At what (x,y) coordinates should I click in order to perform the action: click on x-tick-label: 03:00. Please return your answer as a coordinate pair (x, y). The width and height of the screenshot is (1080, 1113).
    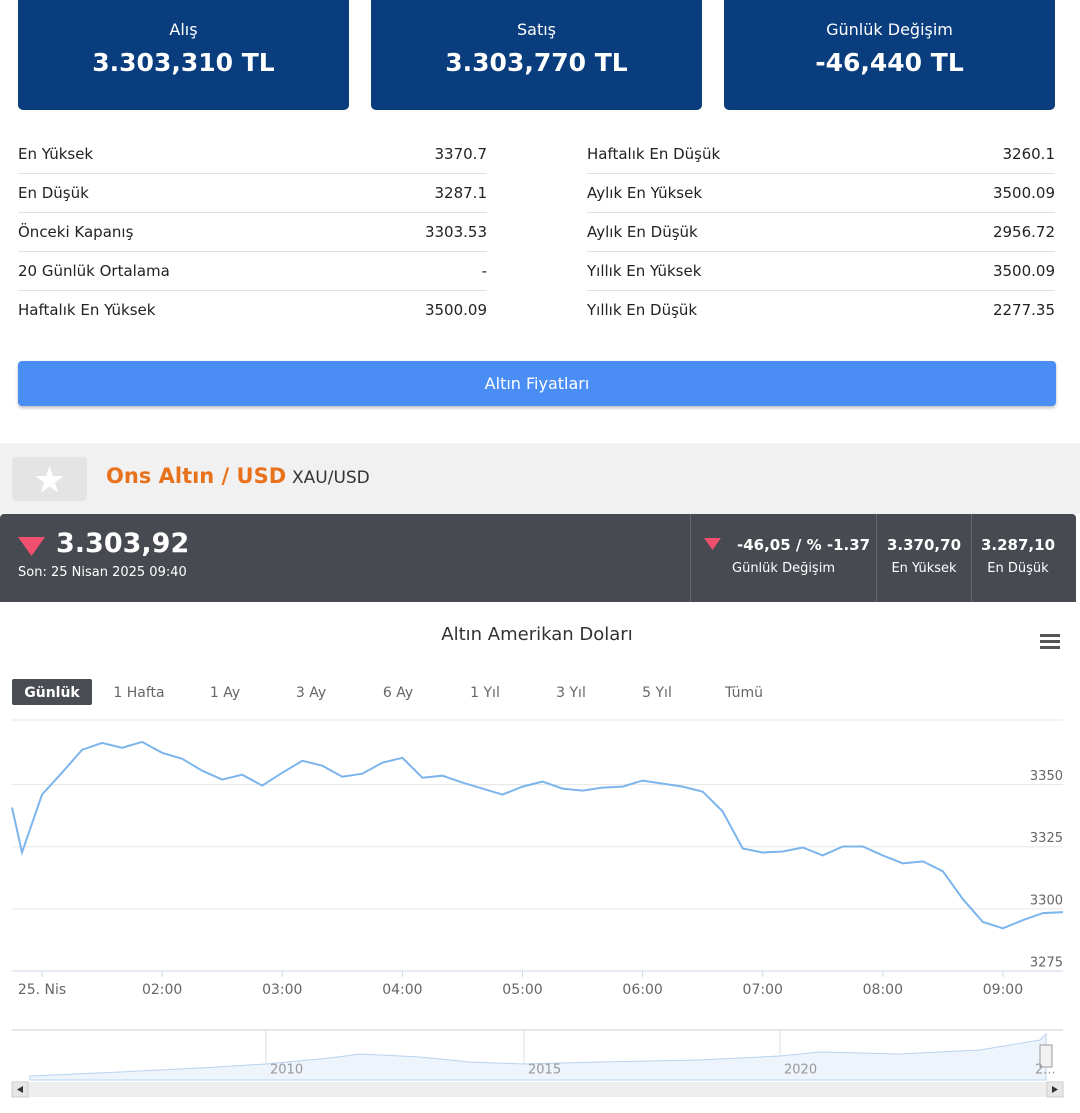
    Looking at the image, I should click on (282, 990).